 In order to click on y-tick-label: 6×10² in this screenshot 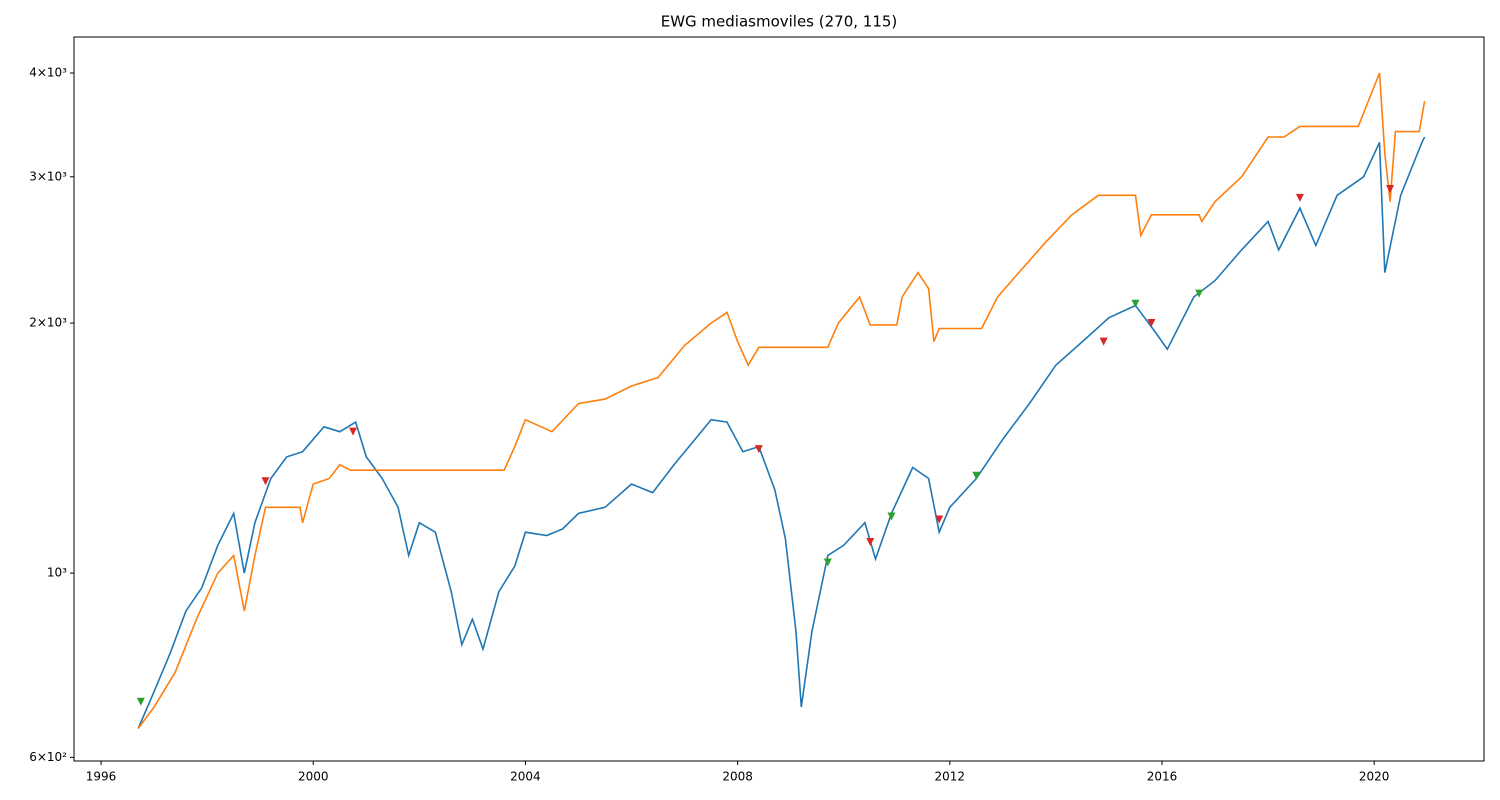, I will do `click(48, 757)`.